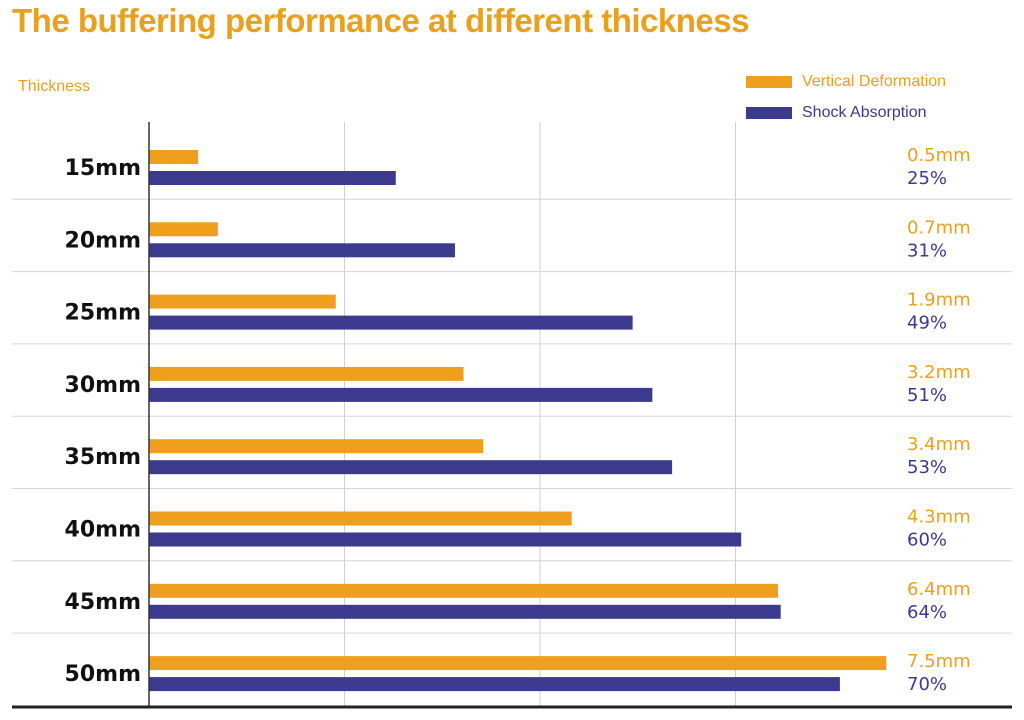  Describe the element at coordinates (939, 300) in the screenshot. I see `data-label-vertical-deformation-25mm: 1.9mm` at that location.